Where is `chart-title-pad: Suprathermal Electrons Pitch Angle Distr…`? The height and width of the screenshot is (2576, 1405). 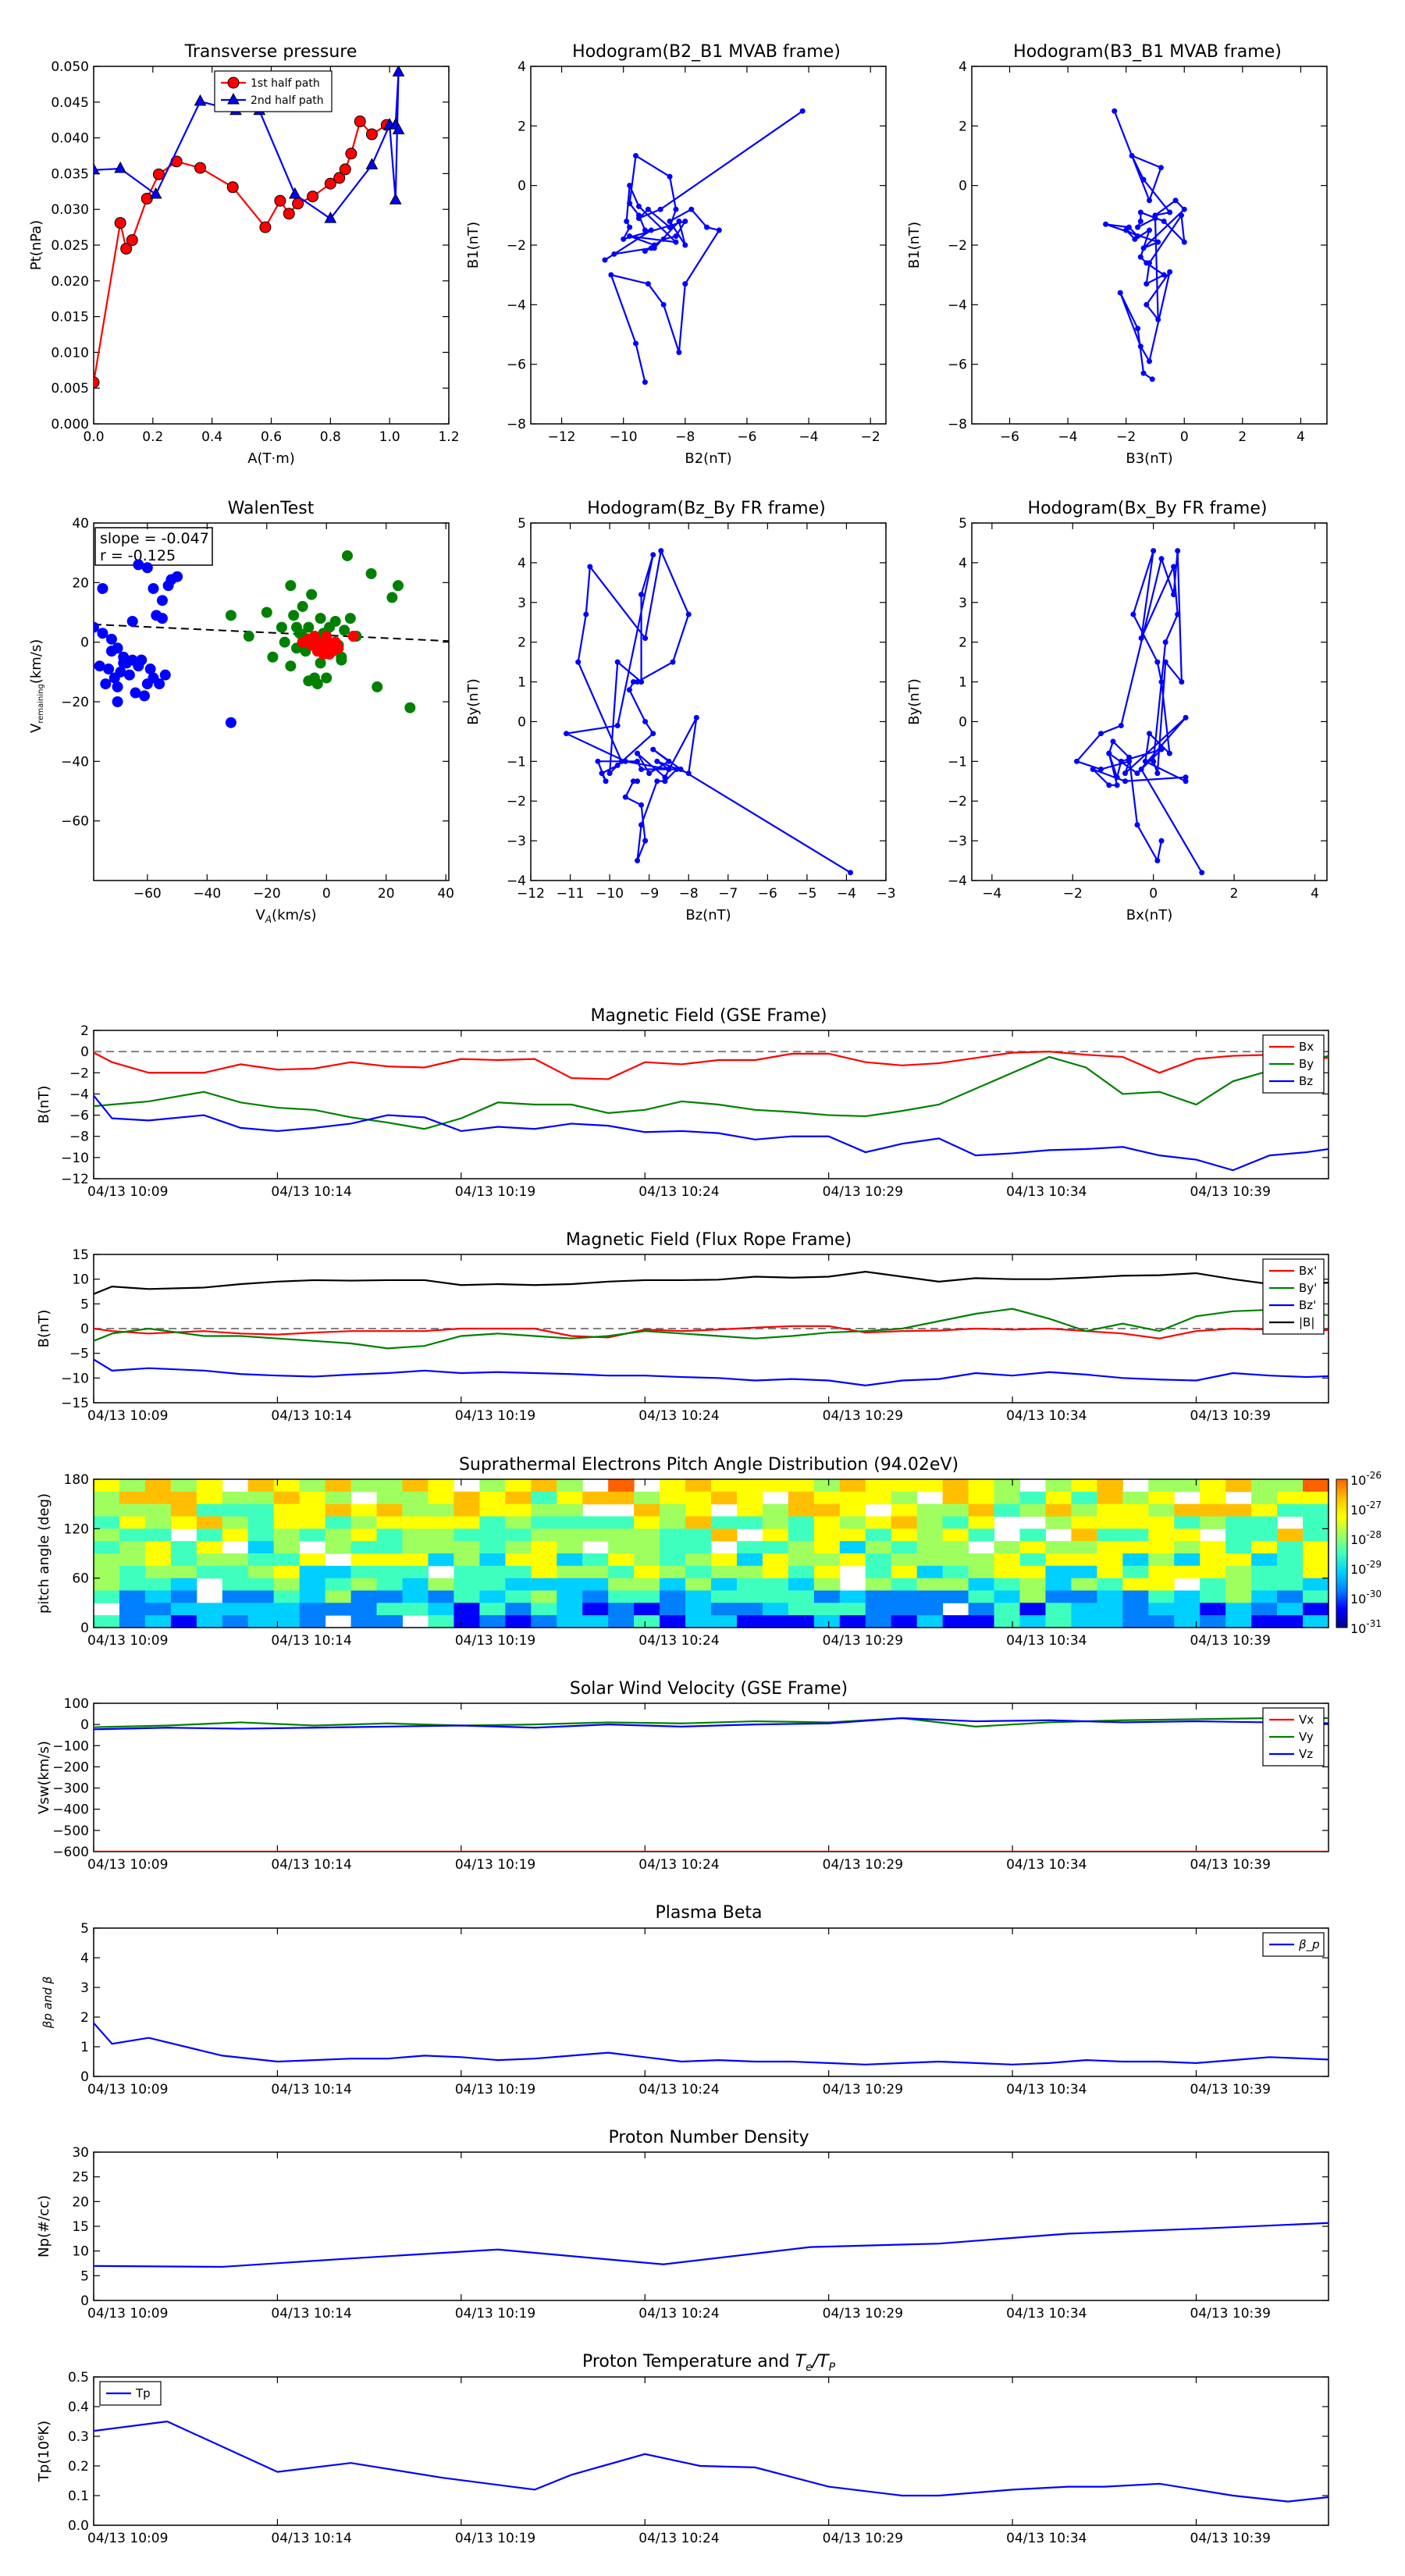 chart-title-pad: Suprathermal Electrons Pitch Angle Distr… is located at coordinates (709, 1465).